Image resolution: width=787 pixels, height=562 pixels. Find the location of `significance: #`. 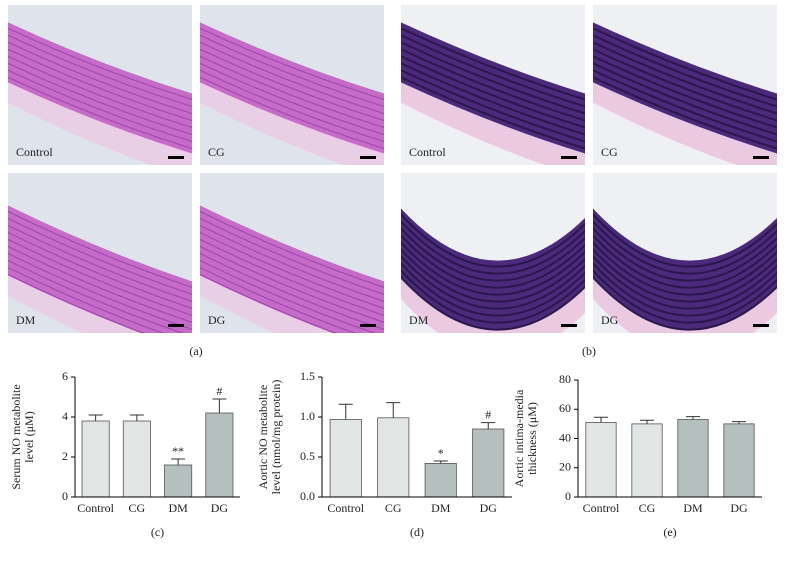

significance: # is located at coordinates (219, 391).